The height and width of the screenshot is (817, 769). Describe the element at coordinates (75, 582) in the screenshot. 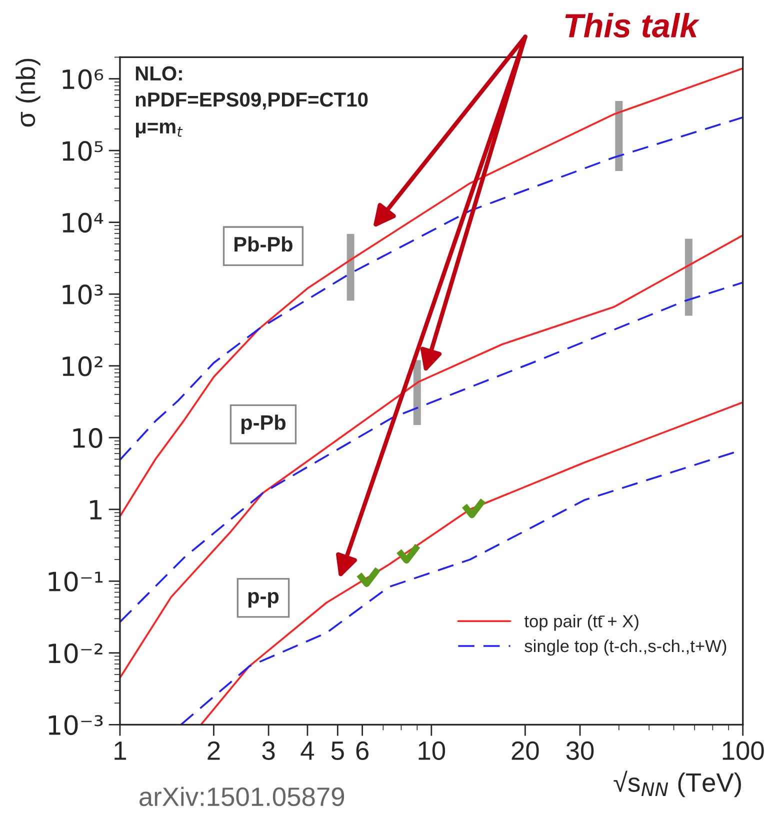

I see `y-tick-label: 10⁻¹` at that location.